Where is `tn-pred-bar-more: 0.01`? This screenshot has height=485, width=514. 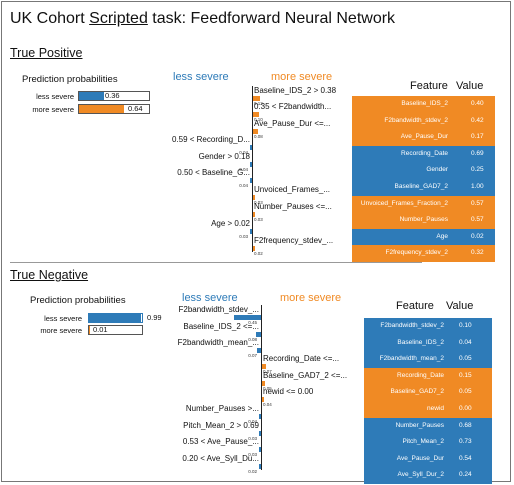
tn-pred-bar-more: 0.01 is located at coordinates (115, 330).